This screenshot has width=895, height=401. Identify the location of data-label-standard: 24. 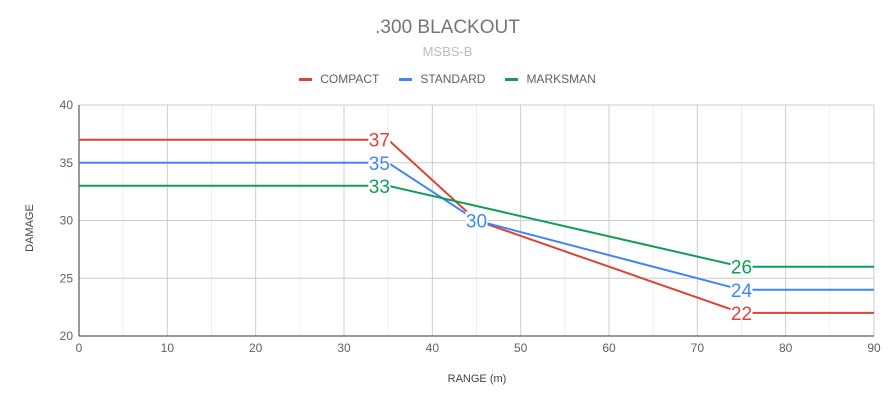
(742, 291).